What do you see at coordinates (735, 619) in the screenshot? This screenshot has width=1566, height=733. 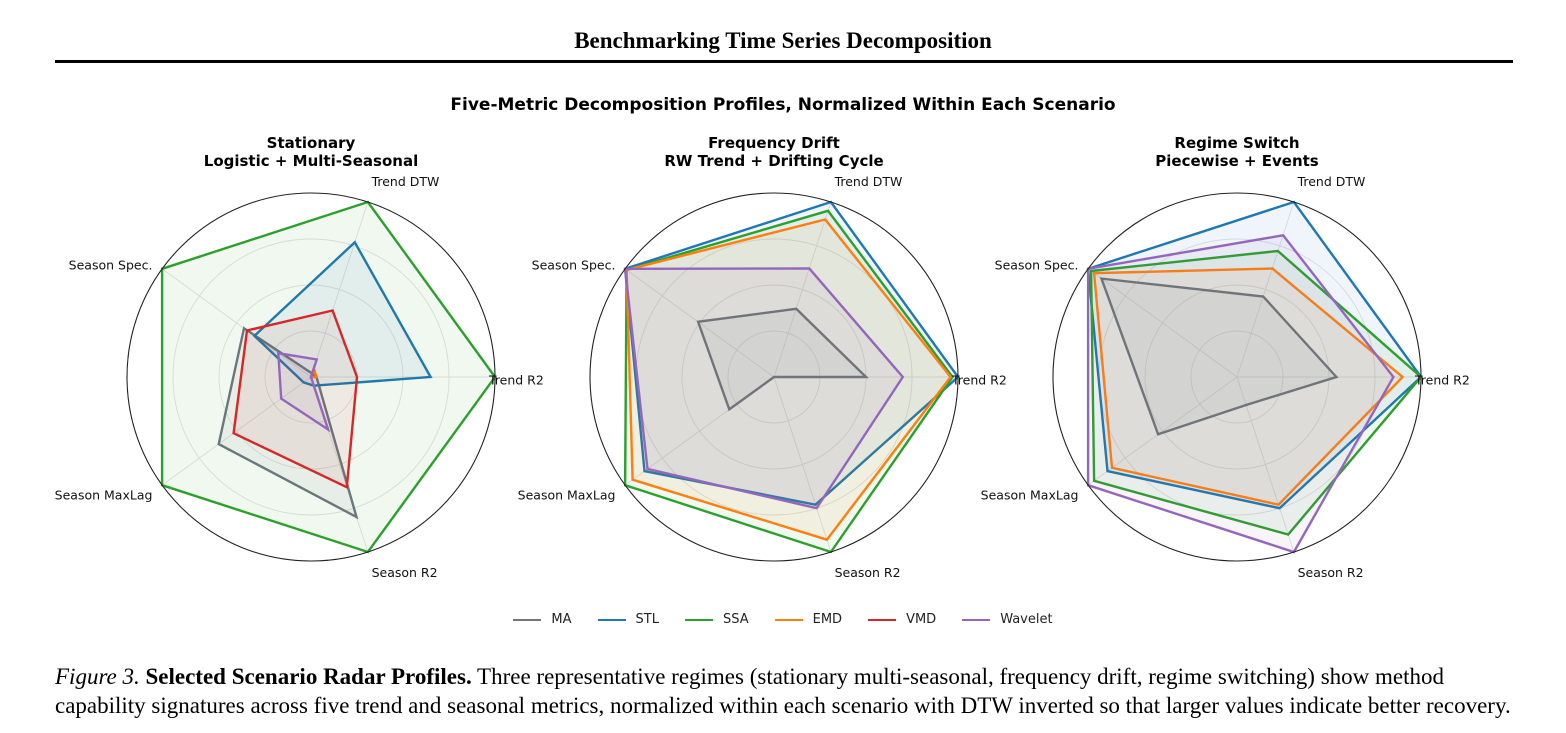 I see `legend-label: SSA` at bounding box center [735, 619].